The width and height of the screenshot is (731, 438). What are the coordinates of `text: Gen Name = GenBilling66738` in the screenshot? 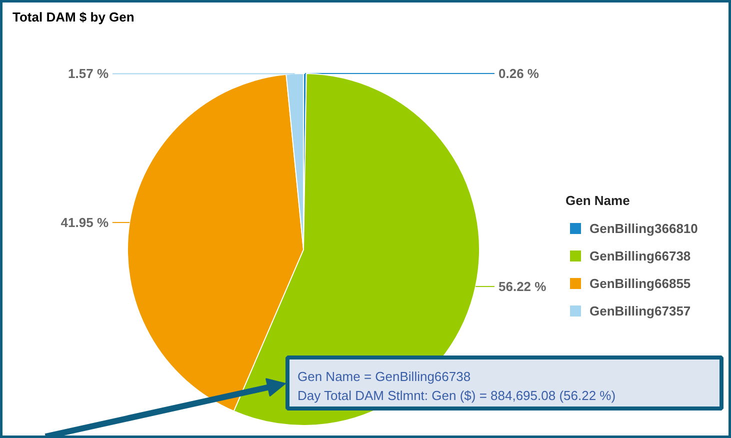 It's located at (384, 376).